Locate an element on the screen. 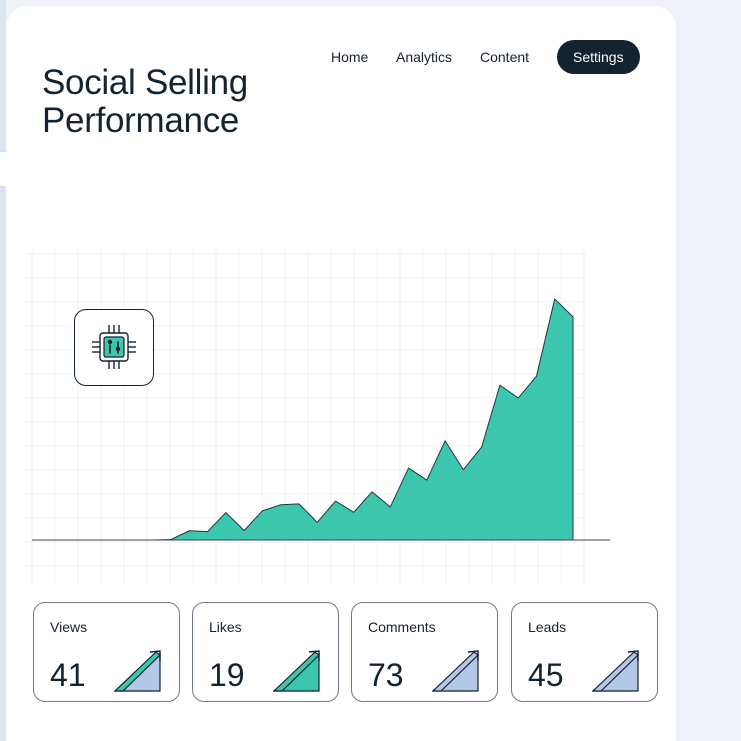 Image resolution: width=741 pixels, height=741 pixels. stat-card-likes: Likes 19 is located at coordinates (265, 652).